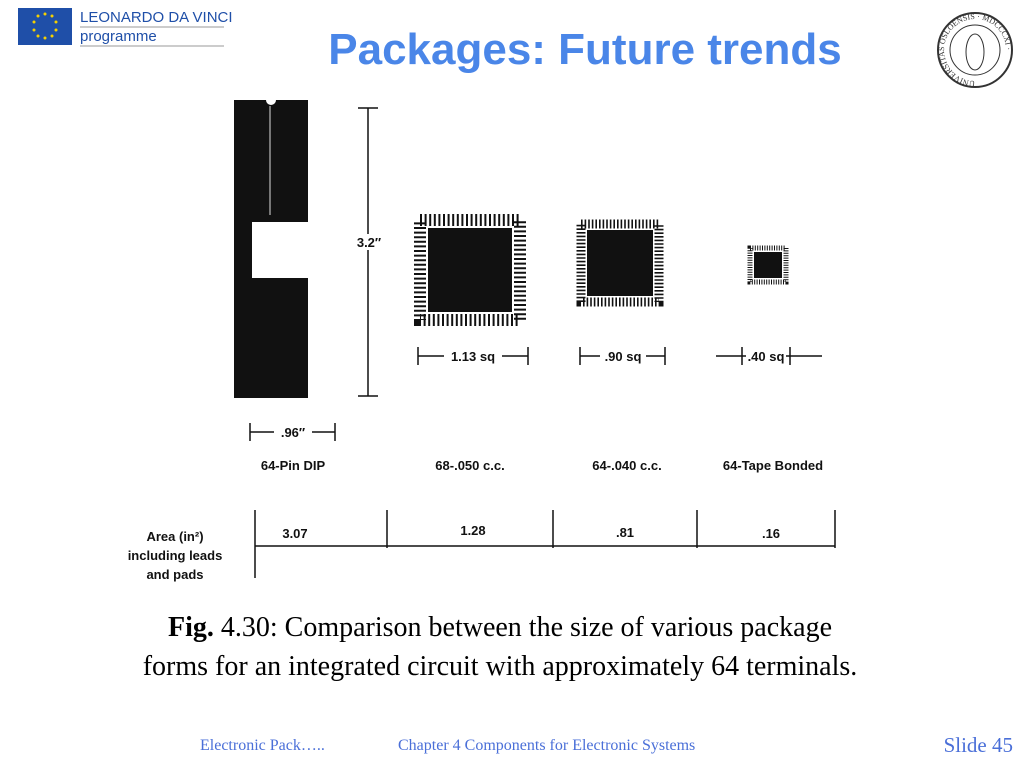 This screenshot has width=1024, height=768. I want to click on tab-body, so click(768, 265).